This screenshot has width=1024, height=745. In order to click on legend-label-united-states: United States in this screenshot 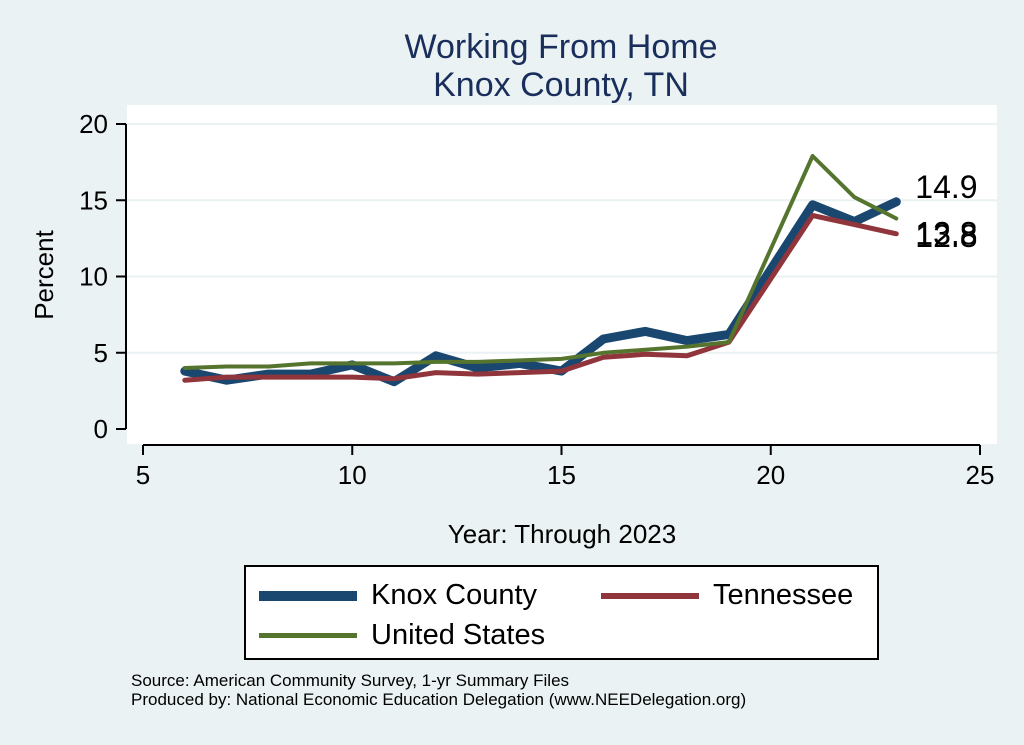, I will do `click(458, 635)`.